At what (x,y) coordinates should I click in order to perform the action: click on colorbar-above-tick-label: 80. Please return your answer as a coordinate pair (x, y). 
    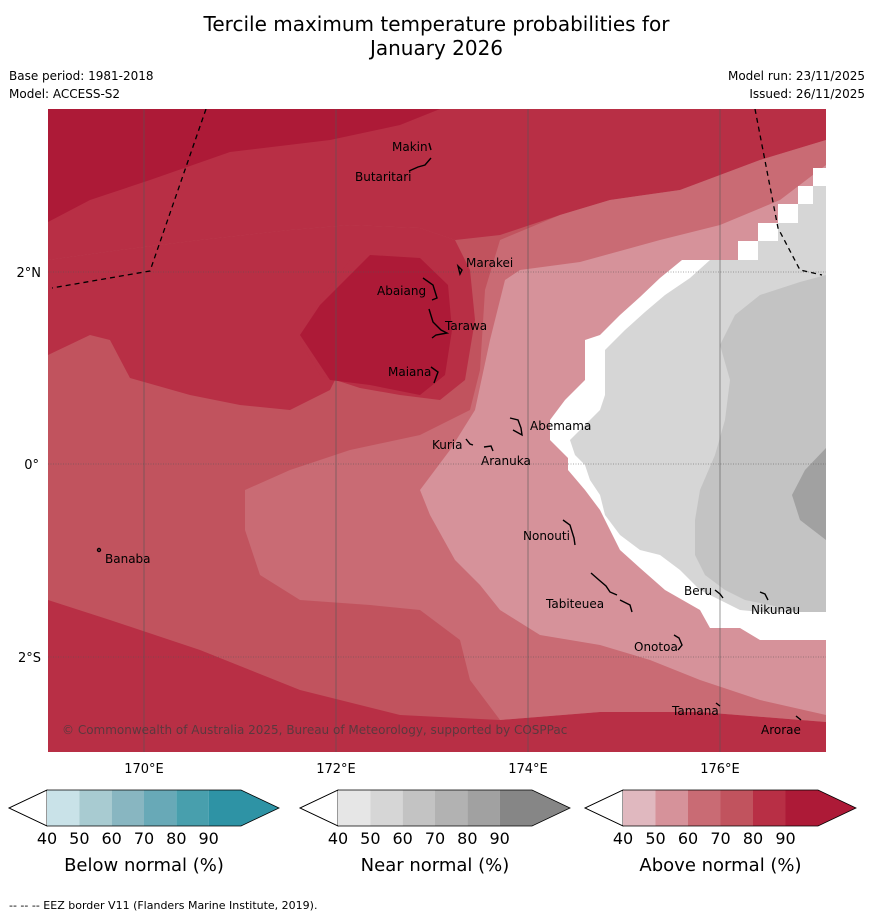
    Looking at the image, I should click on (753, 838).